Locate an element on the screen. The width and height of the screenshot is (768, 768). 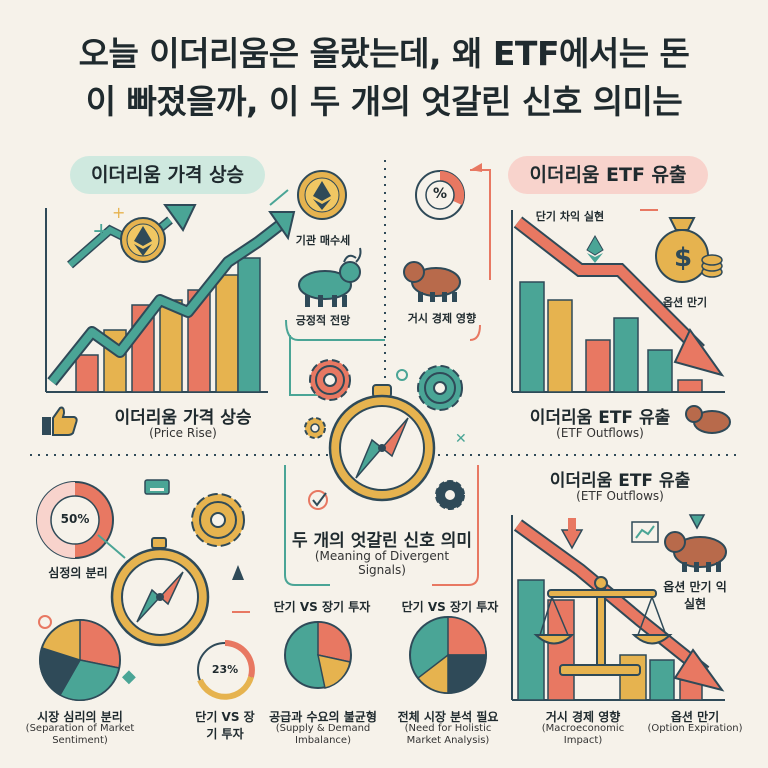
options-label: 옵션 만기 is located at coordinates (685, 302).